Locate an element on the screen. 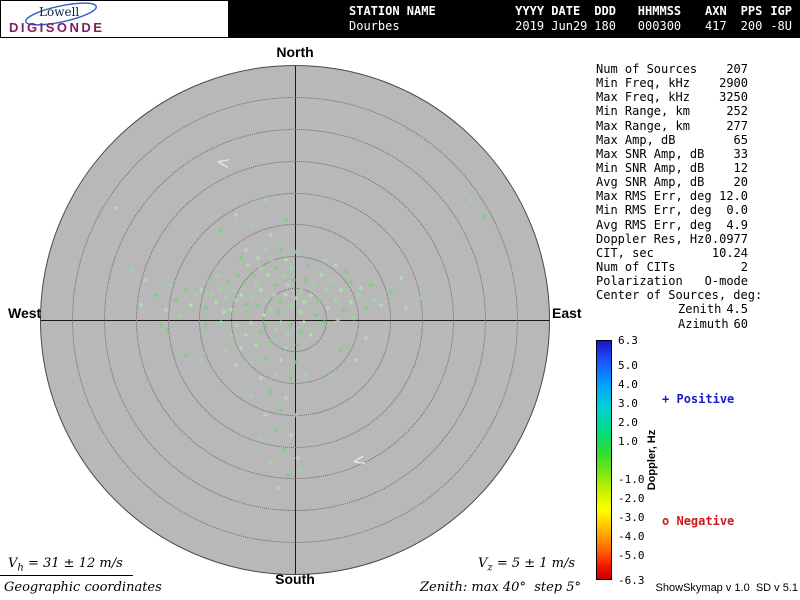  station-name-label: STATION NAME is located at coordinates (392, 11).